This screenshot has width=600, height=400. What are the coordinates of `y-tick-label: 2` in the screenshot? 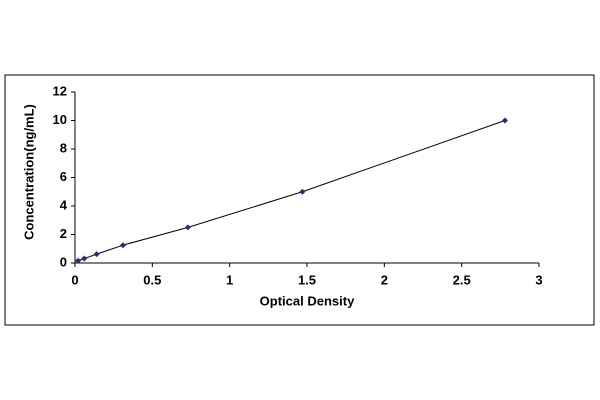 It's located at (63, 233).